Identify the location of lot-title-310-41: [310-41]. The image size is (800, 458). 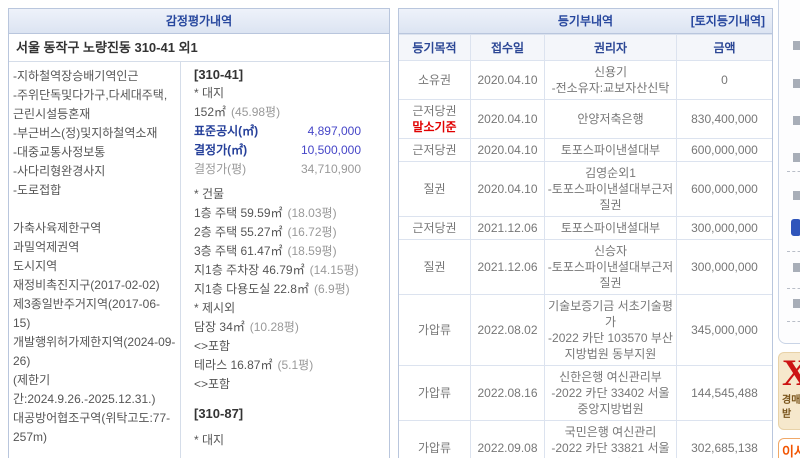
(219, 74).